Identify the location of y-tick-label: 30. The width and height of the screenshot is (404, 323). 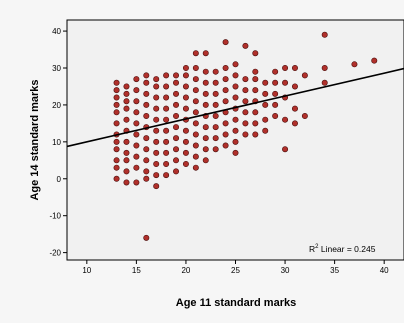
(56, 68).